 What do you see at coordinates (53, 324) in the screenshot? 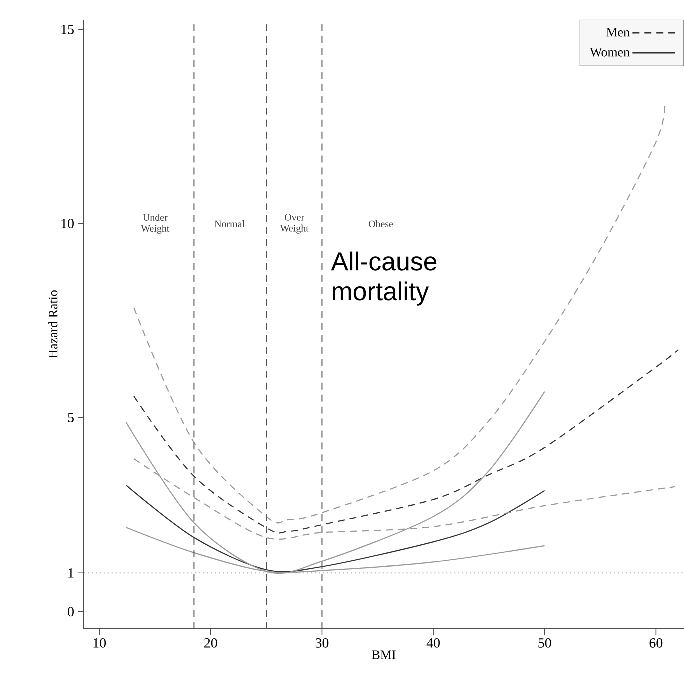
I see `y-axis-title: Hazard Ratio` at bounding box center [53, 324].